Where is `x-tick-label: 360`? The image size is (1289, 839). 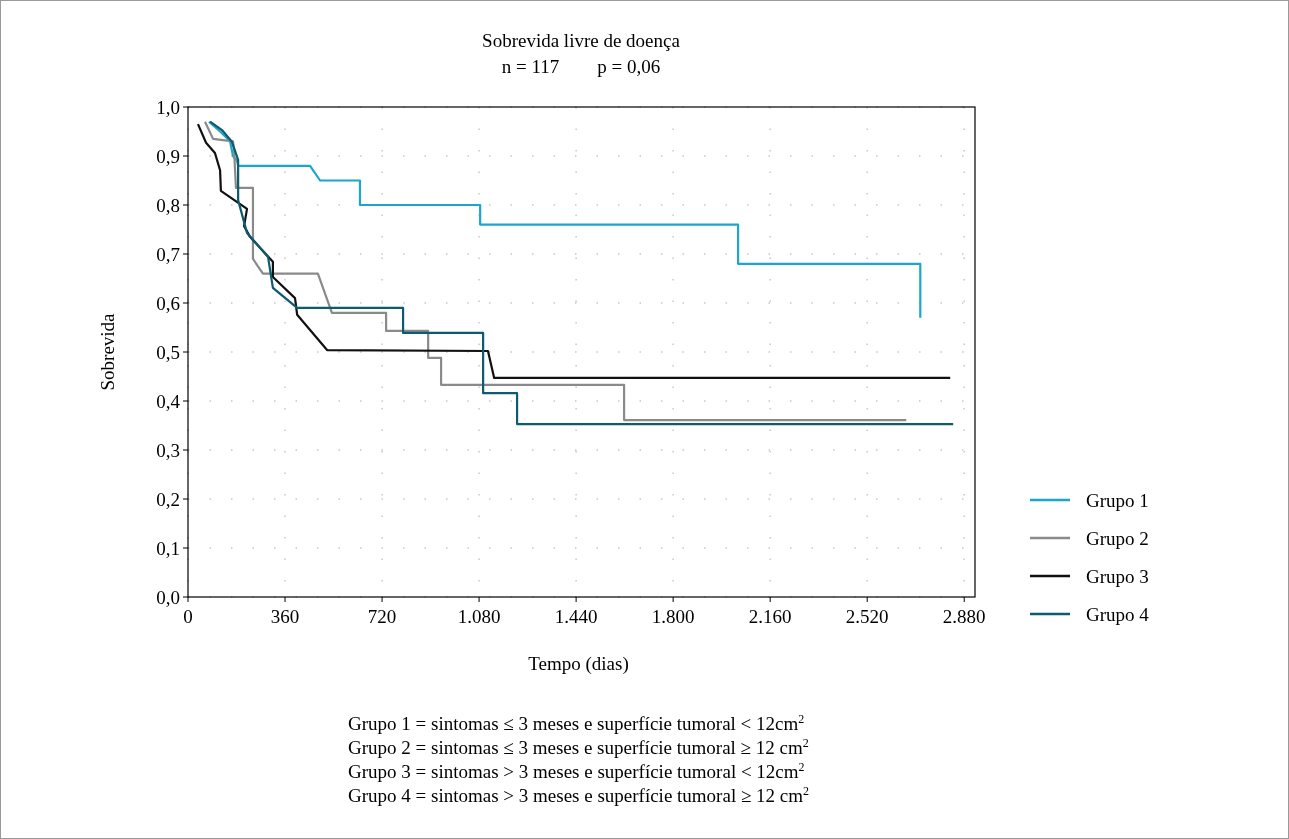 x-tick-label: 360 is located at coordinates (285, 616).